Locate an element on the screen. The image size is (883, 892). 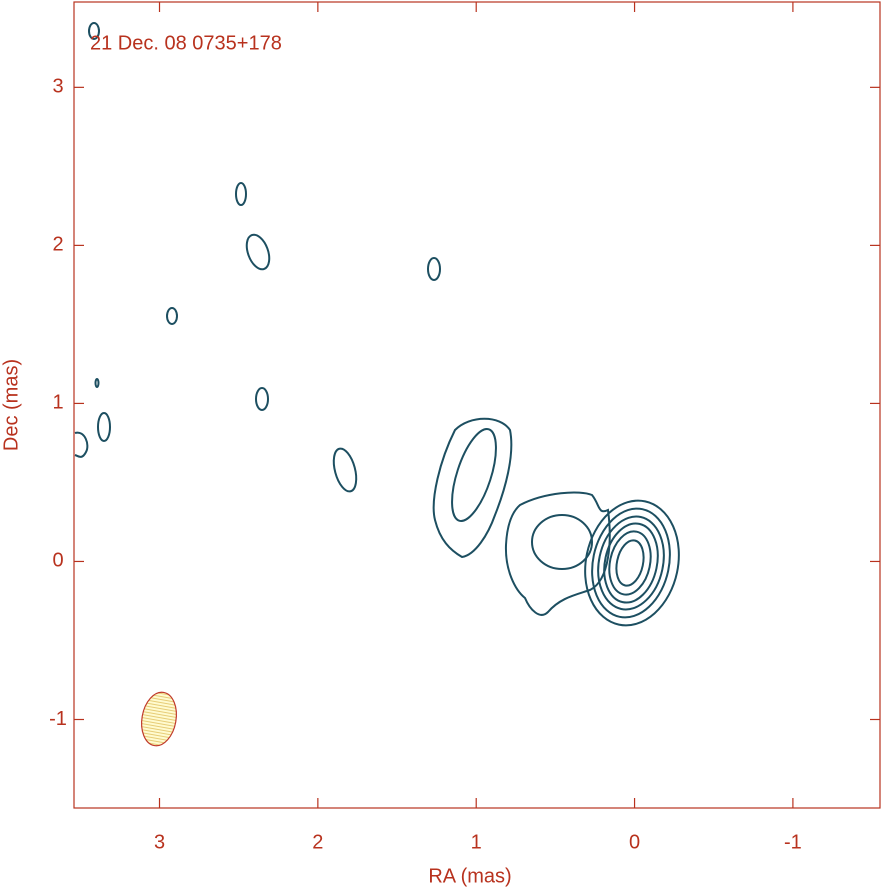
y-tick-label: 2 is located at coordinates (57, 245).